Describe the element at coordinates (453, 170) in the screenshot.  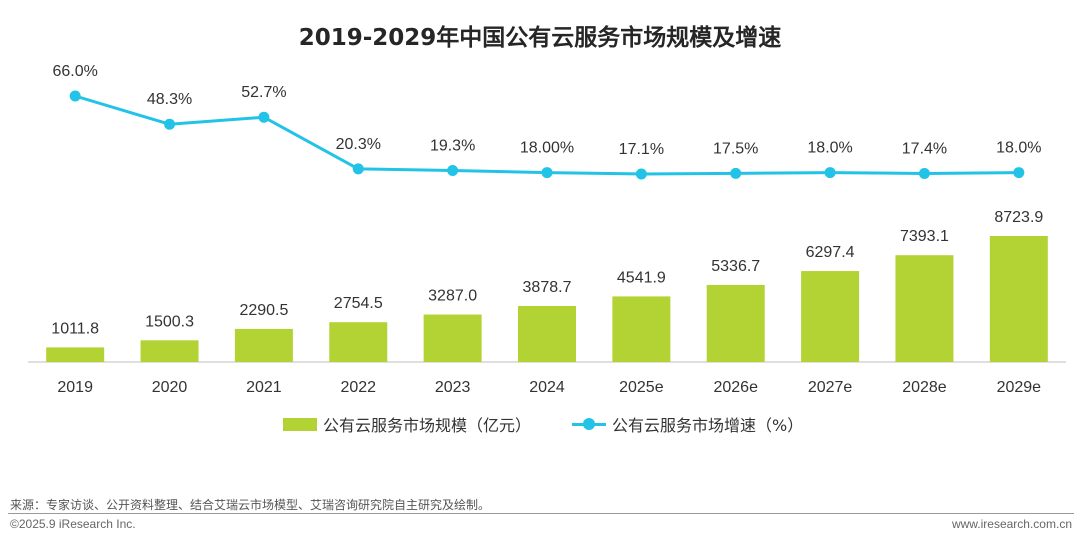
I see `growth-point-2023` at that location.